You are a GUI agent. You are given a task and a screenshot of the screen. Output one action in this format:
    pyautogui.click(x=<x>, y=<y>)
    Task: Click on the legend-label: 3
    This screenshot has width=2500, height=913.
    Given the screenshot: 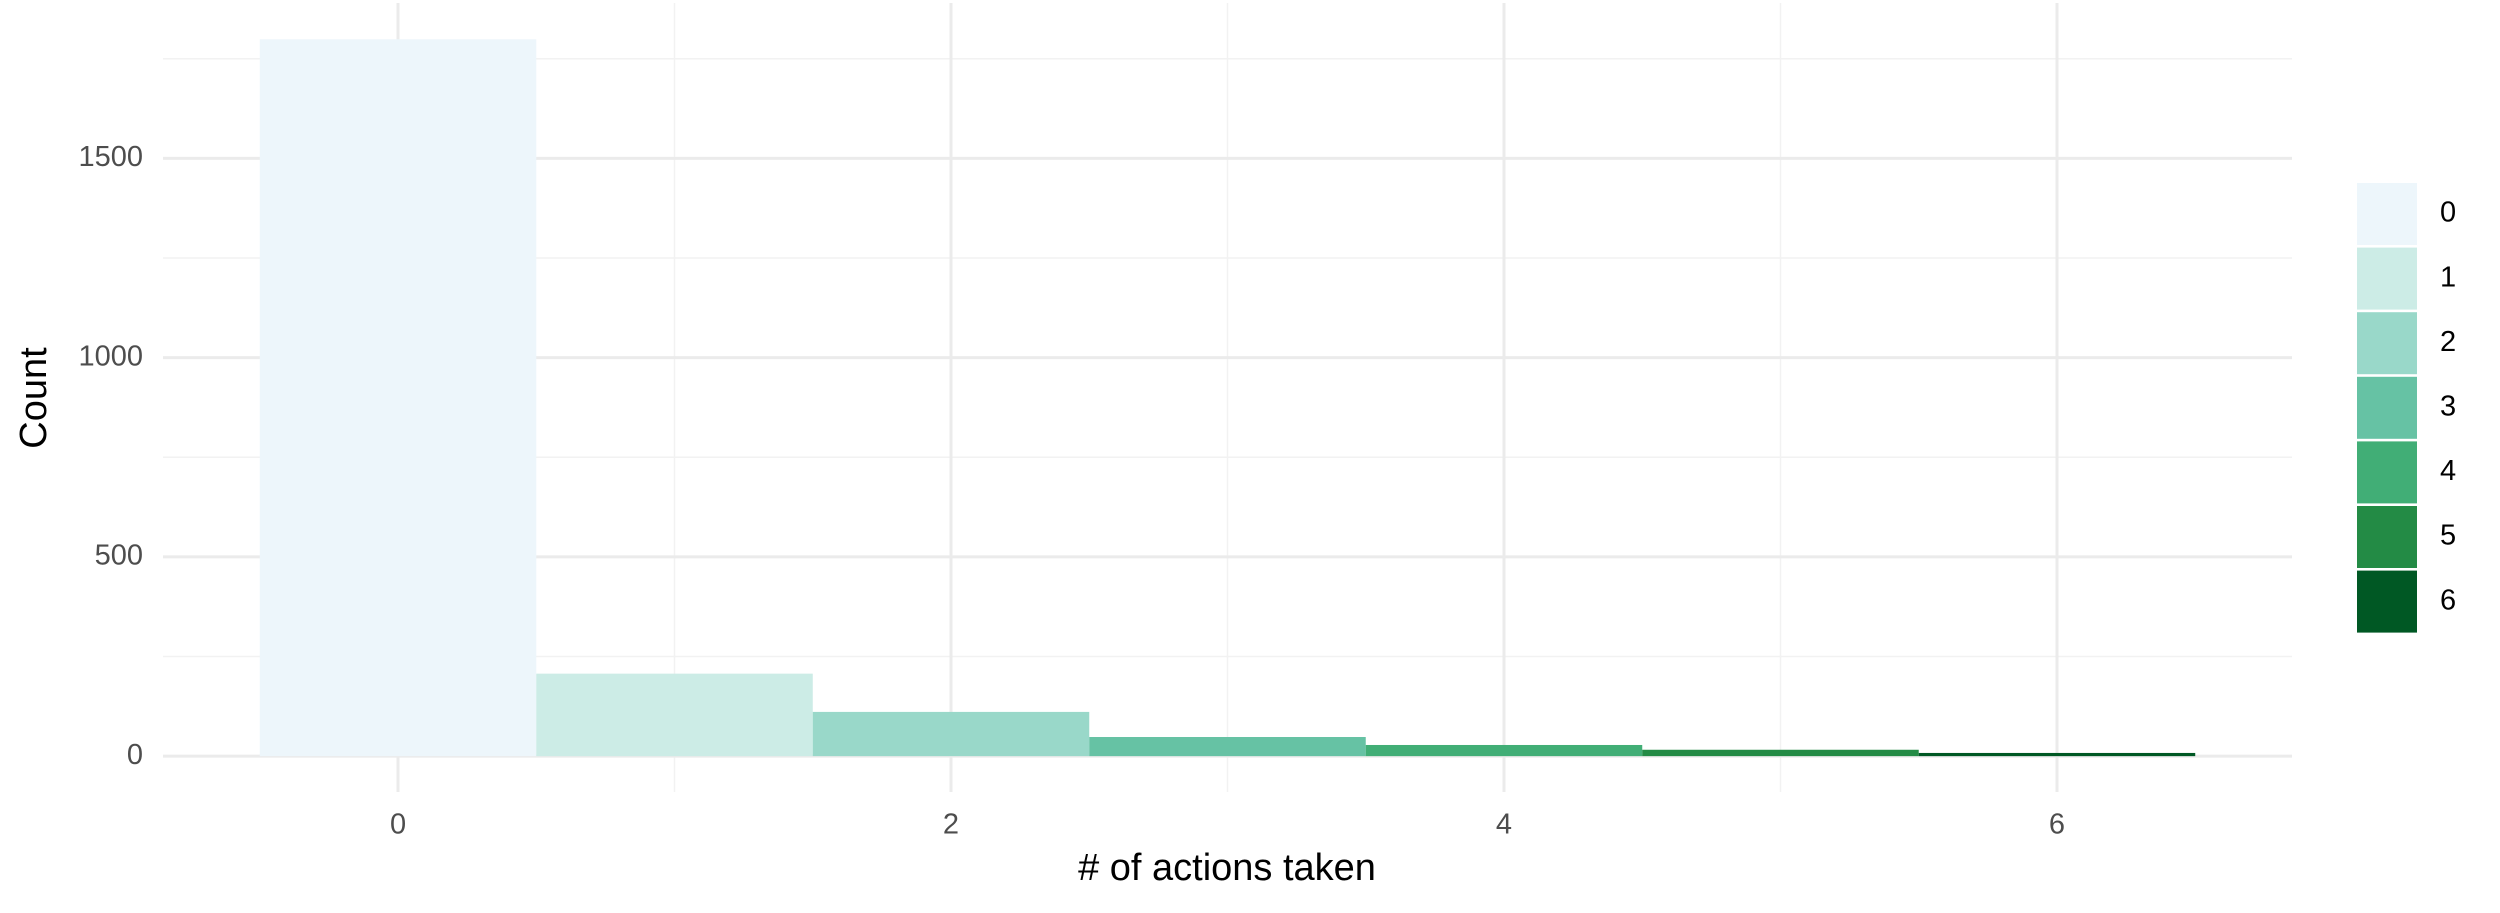 What is the action you would take?
    pyautogui.click(x=2448, y=406)
    